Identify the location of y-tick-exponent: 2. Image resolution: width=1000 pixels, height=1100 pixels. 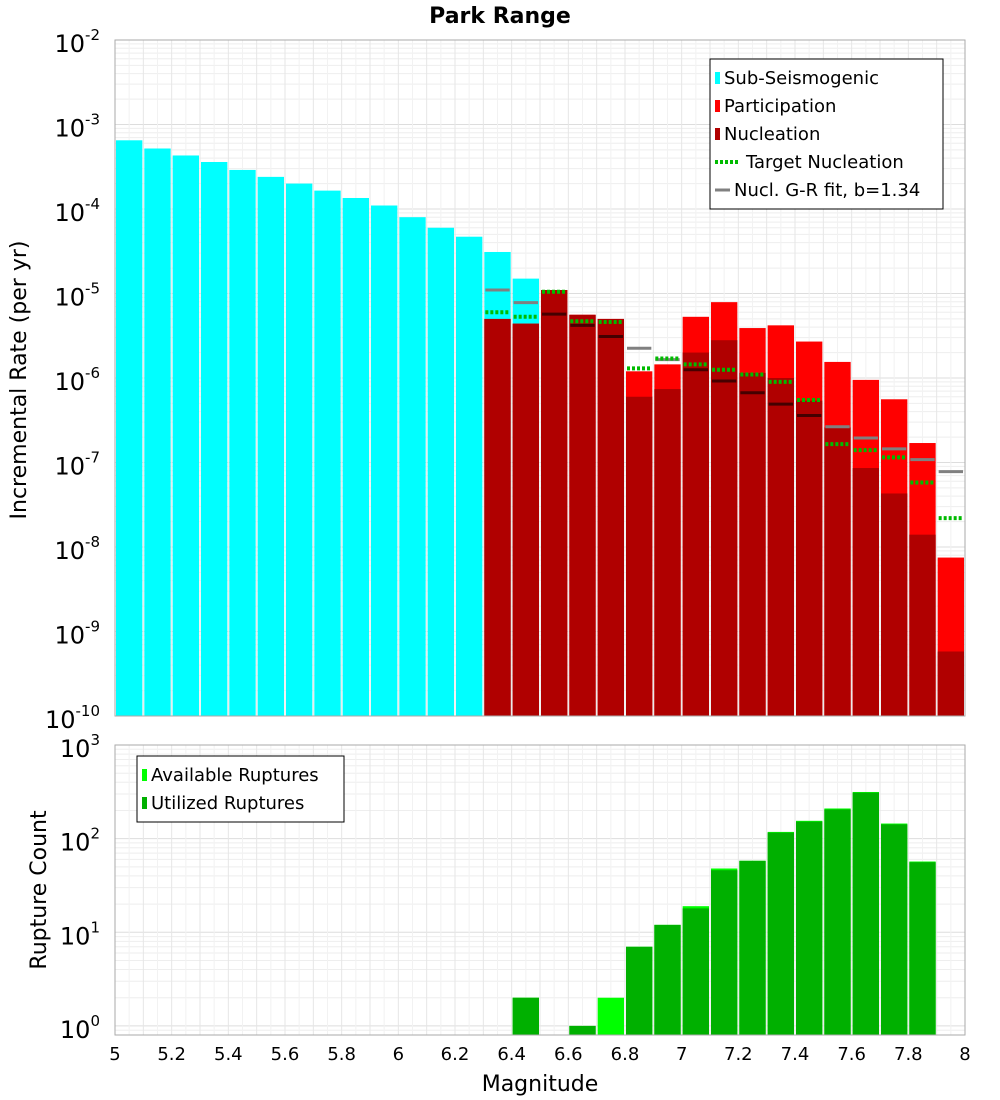
(95, 834).